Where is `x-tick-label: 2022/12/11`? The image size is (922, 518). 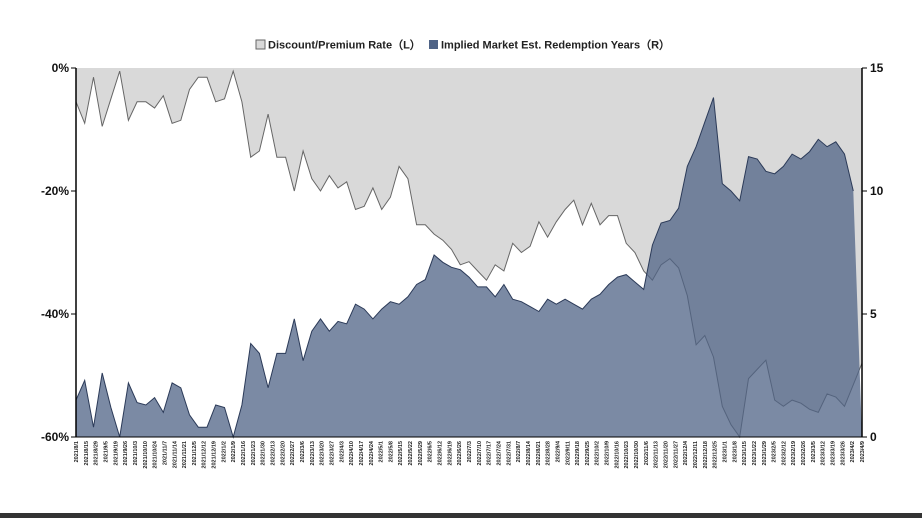
x-tick-label: 2022/12/11 is located at coordinates (696, 454).